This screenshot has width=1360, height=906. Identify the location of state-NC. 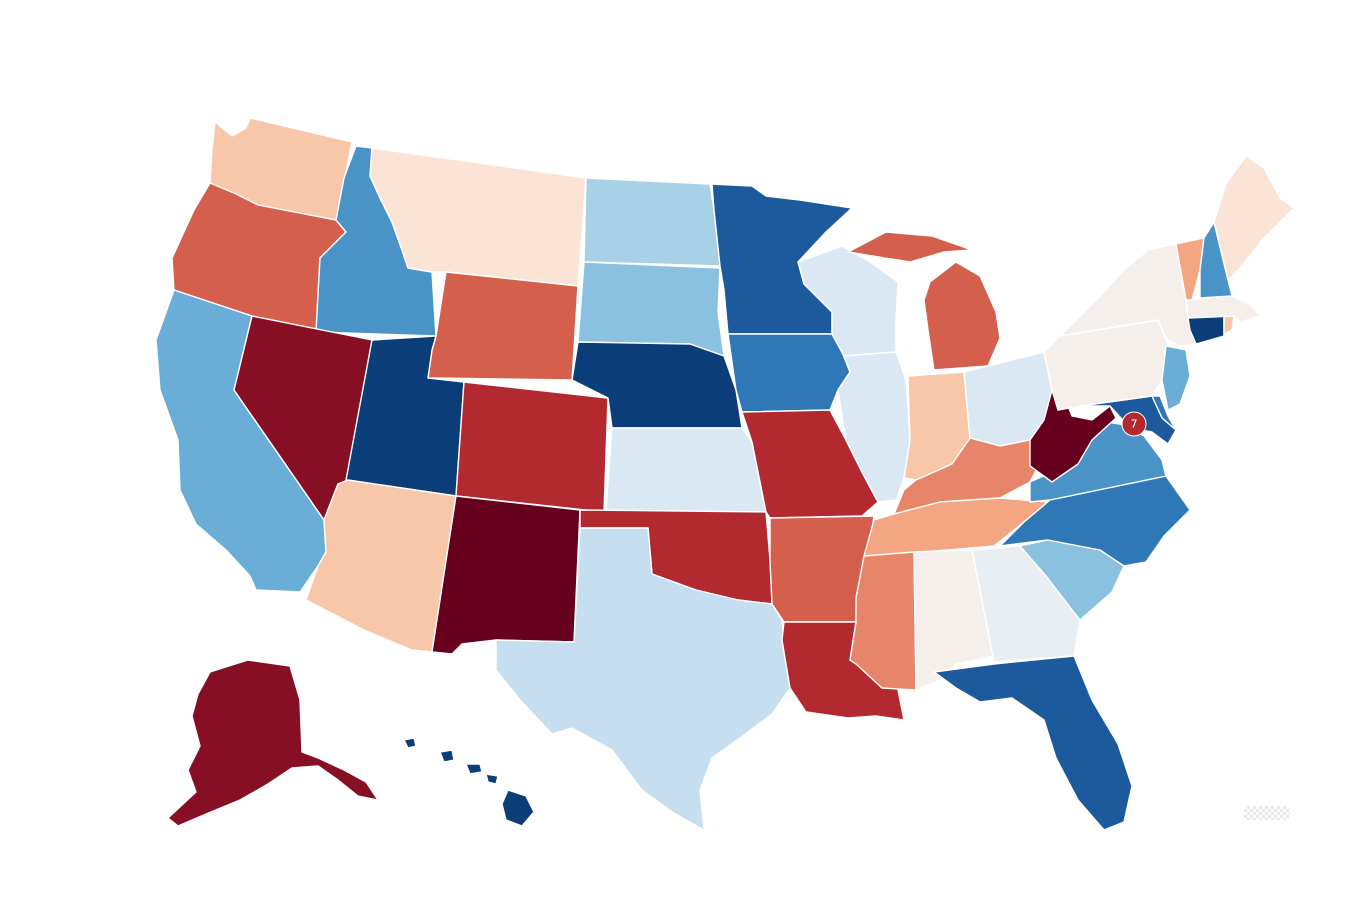
(1095, 521).